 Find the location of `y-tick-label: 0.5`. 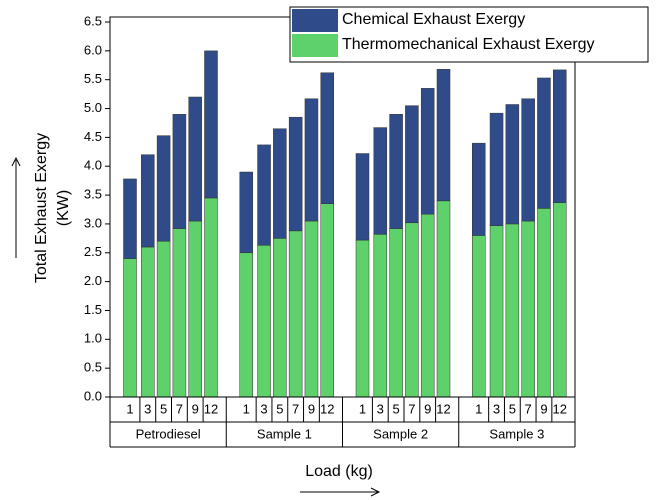

y-tick-label: 0.5 is located at coordinates (93, 367).